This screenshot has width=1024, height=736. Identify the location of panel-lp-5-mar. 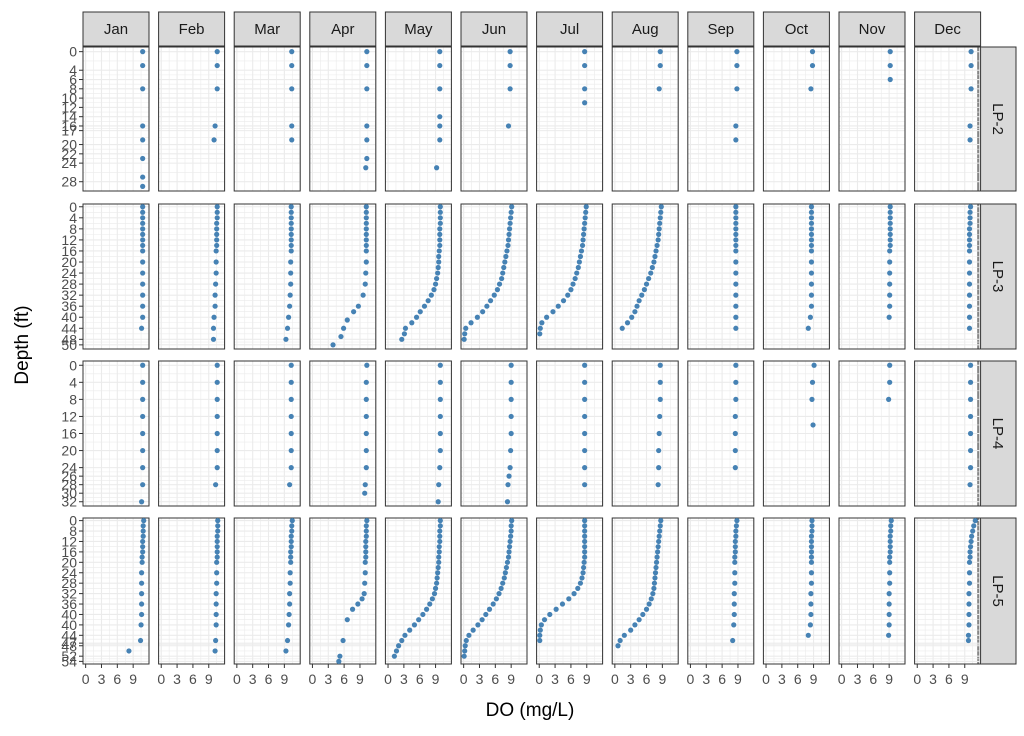
(267, 591).